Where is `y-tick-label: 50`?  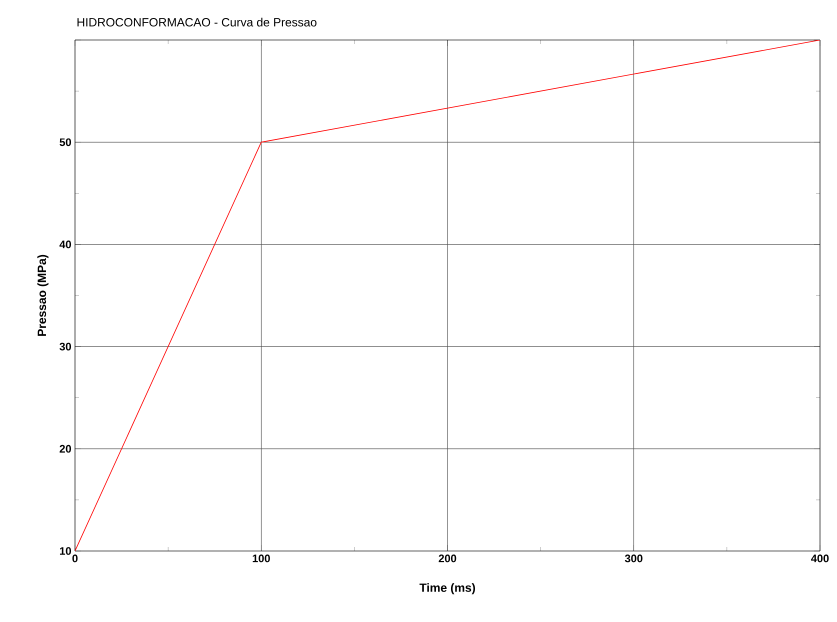
y-tick-label: 50 is located at coordinates (66, 142).